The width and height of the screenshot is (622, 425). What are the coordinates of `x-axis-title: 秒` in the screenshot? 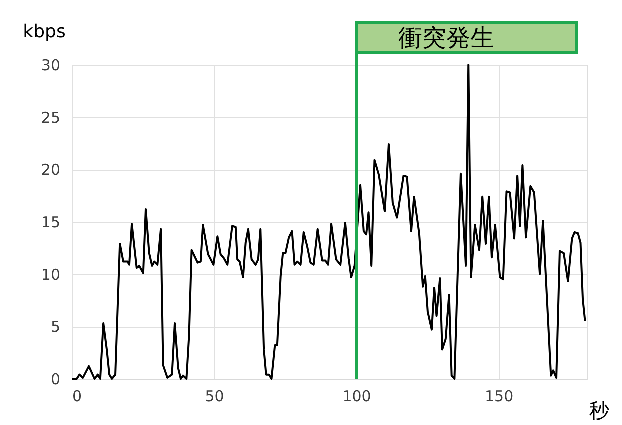 It's located at (600, 410).